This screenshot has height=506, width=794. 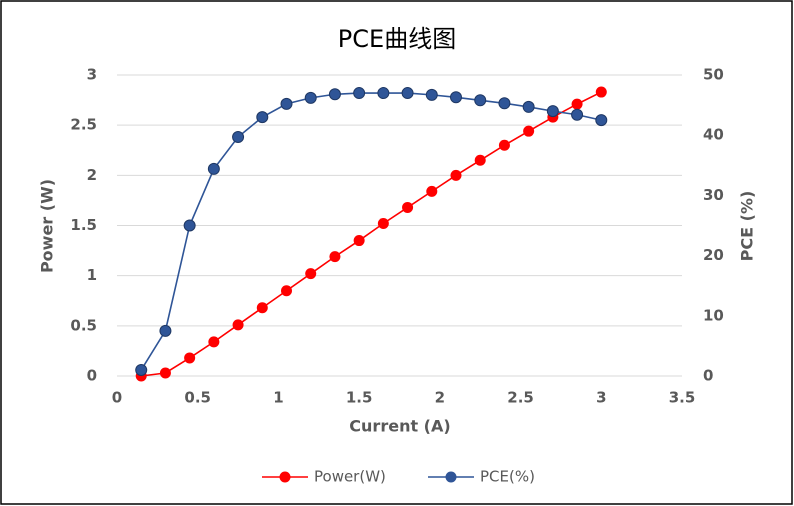 What do you see at coordinates (440, 398) in the screenshot?
I see `x-tick-label: 2` at bounding box center [440, 398].